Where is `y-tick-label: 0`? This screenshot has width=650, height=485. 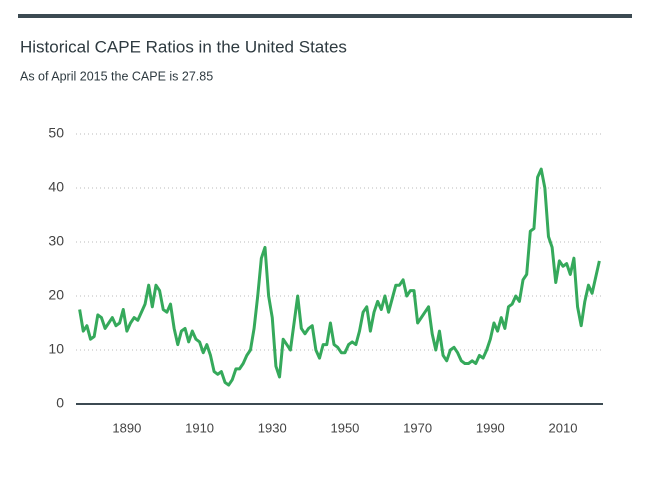
y-tick-label: 0 is located at coordinates (60, 403).